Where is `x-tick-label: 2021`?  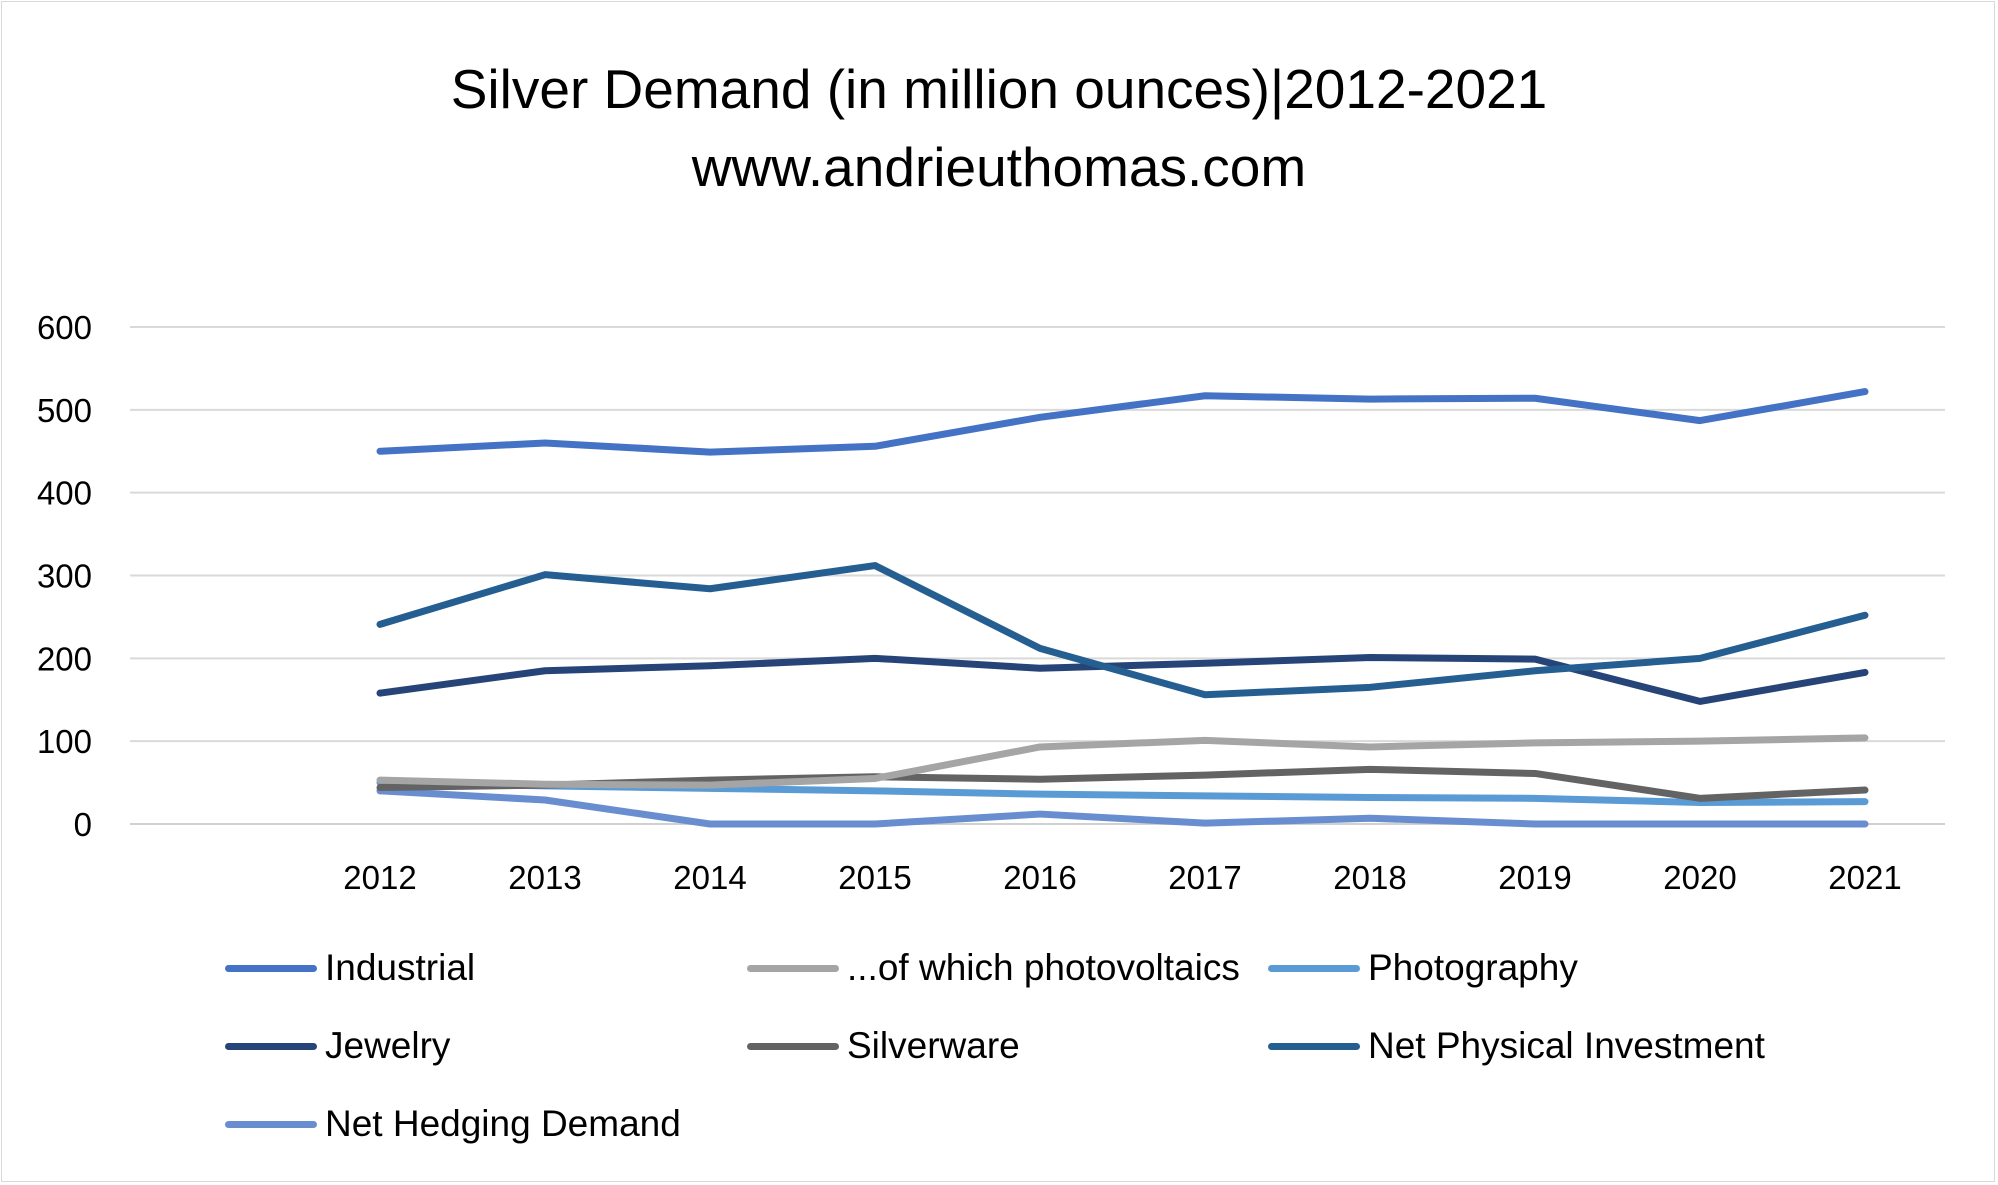
x-tick-label: 2021 is located at coordinates (1864, 877).